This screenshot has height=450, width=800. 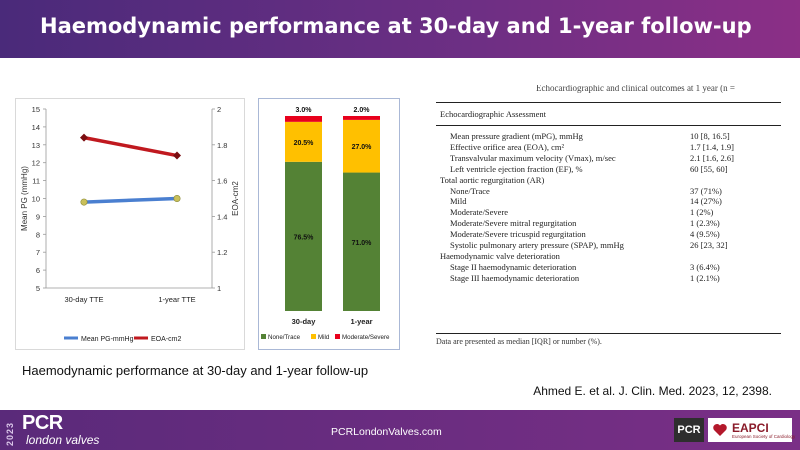 What do you see at coordinates (38, 216) in the screenshot?
I see `left-tick-label: 9` at bounding box center [38, 216].